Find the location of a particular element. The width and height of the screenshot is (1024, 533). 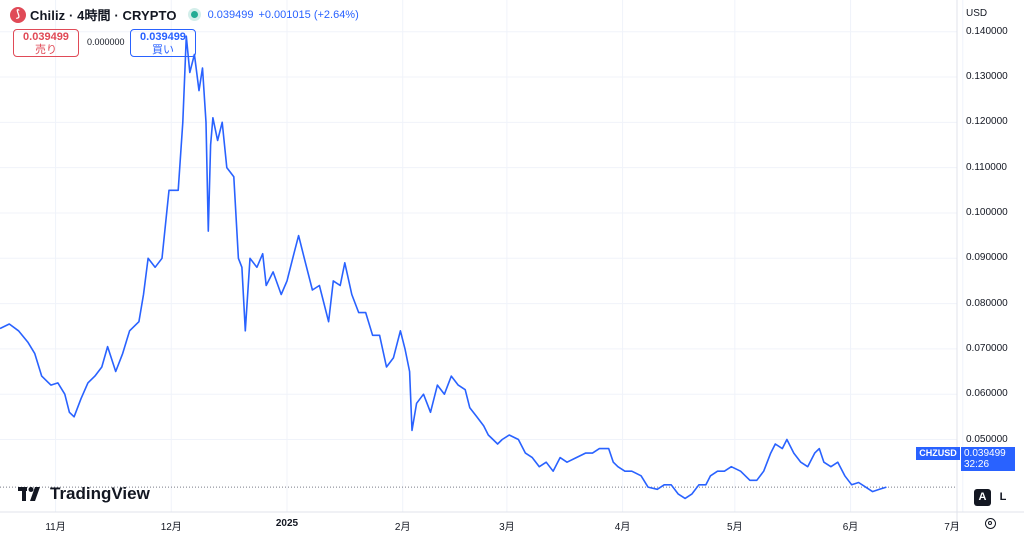

x-tick-label: 12月 is located at coordinates (171, 527).